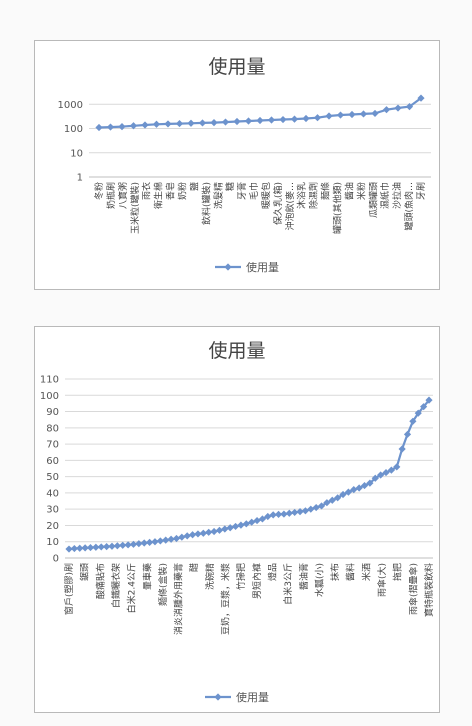 The image size is (472, 726). I want to click on x-category-label: 冬粉, so click(99, 191).